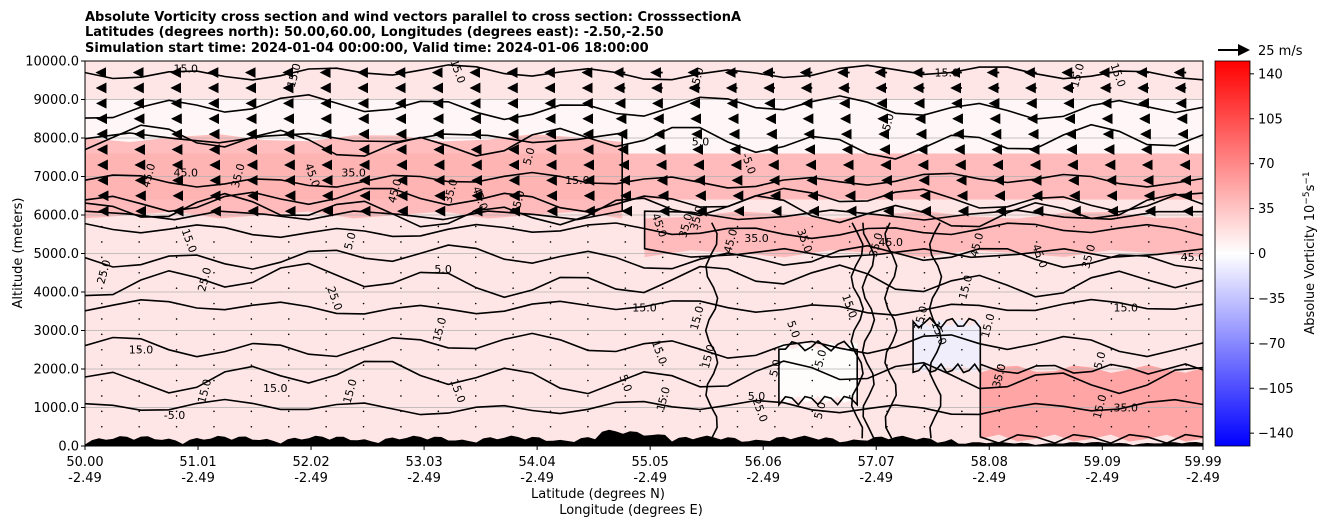 Image resolution: width=1332 pixels, height=526 pixels. What do you see at coordinates (1266, 209) in the screenshot?
I see `colorbar-tick-label: 35` at bounding box center [1266, 209].